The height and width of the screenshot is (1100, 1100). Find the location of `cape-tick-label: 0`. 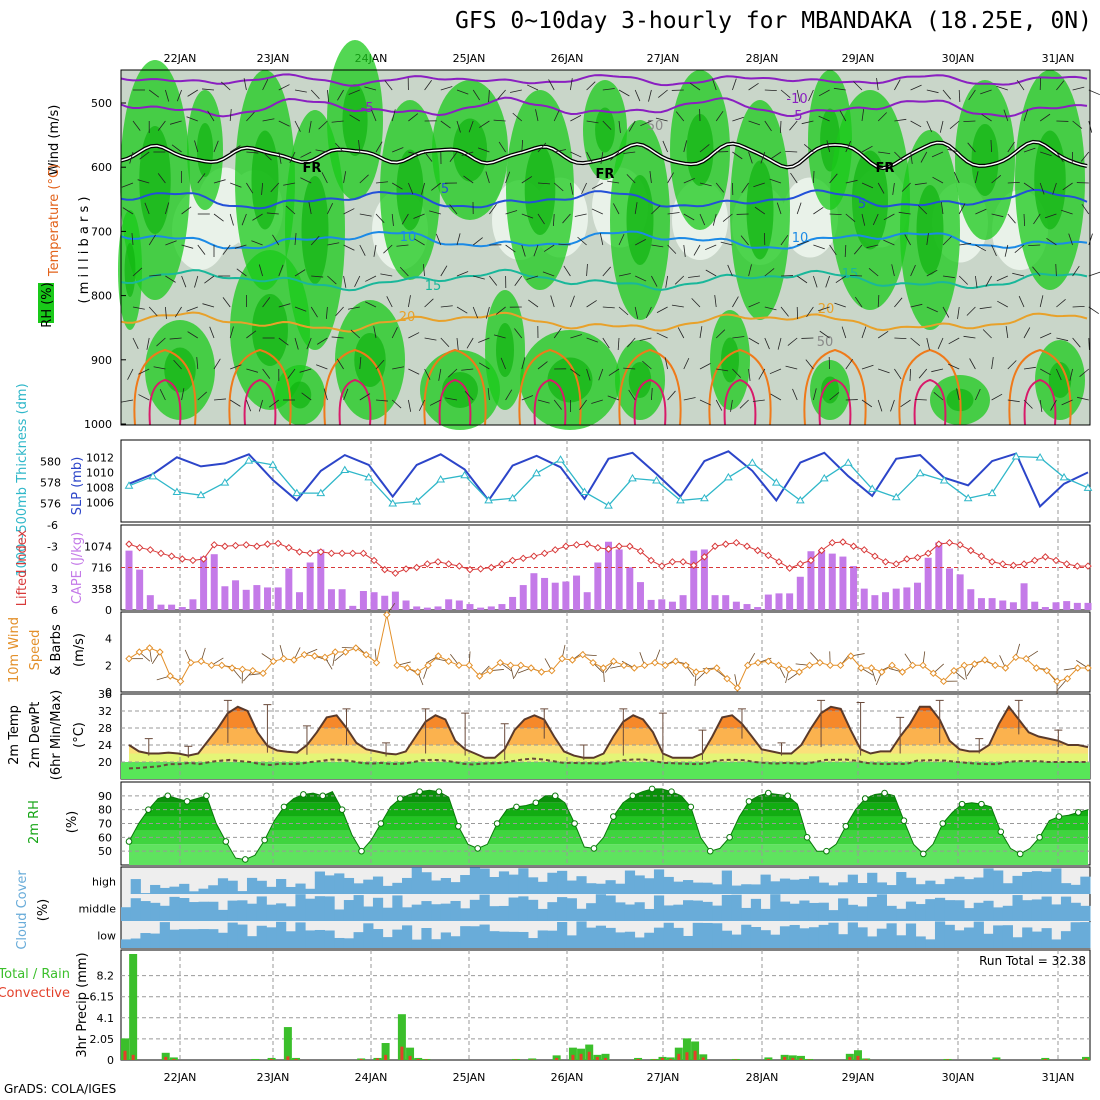

cape-tick-label: 0 is located at coordinates (108, 610).